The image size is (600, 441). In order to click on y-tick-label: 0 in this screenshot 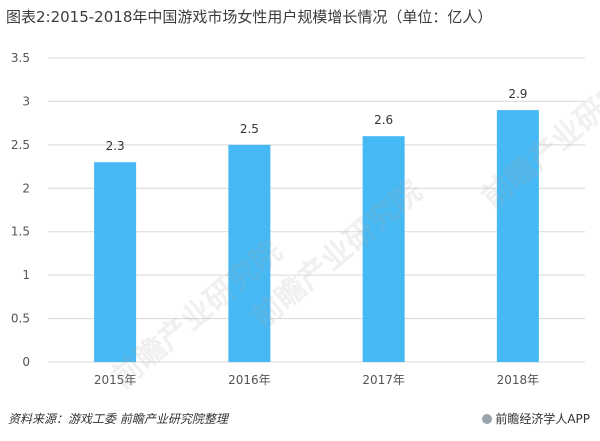, I will do `click(26, 362)`.